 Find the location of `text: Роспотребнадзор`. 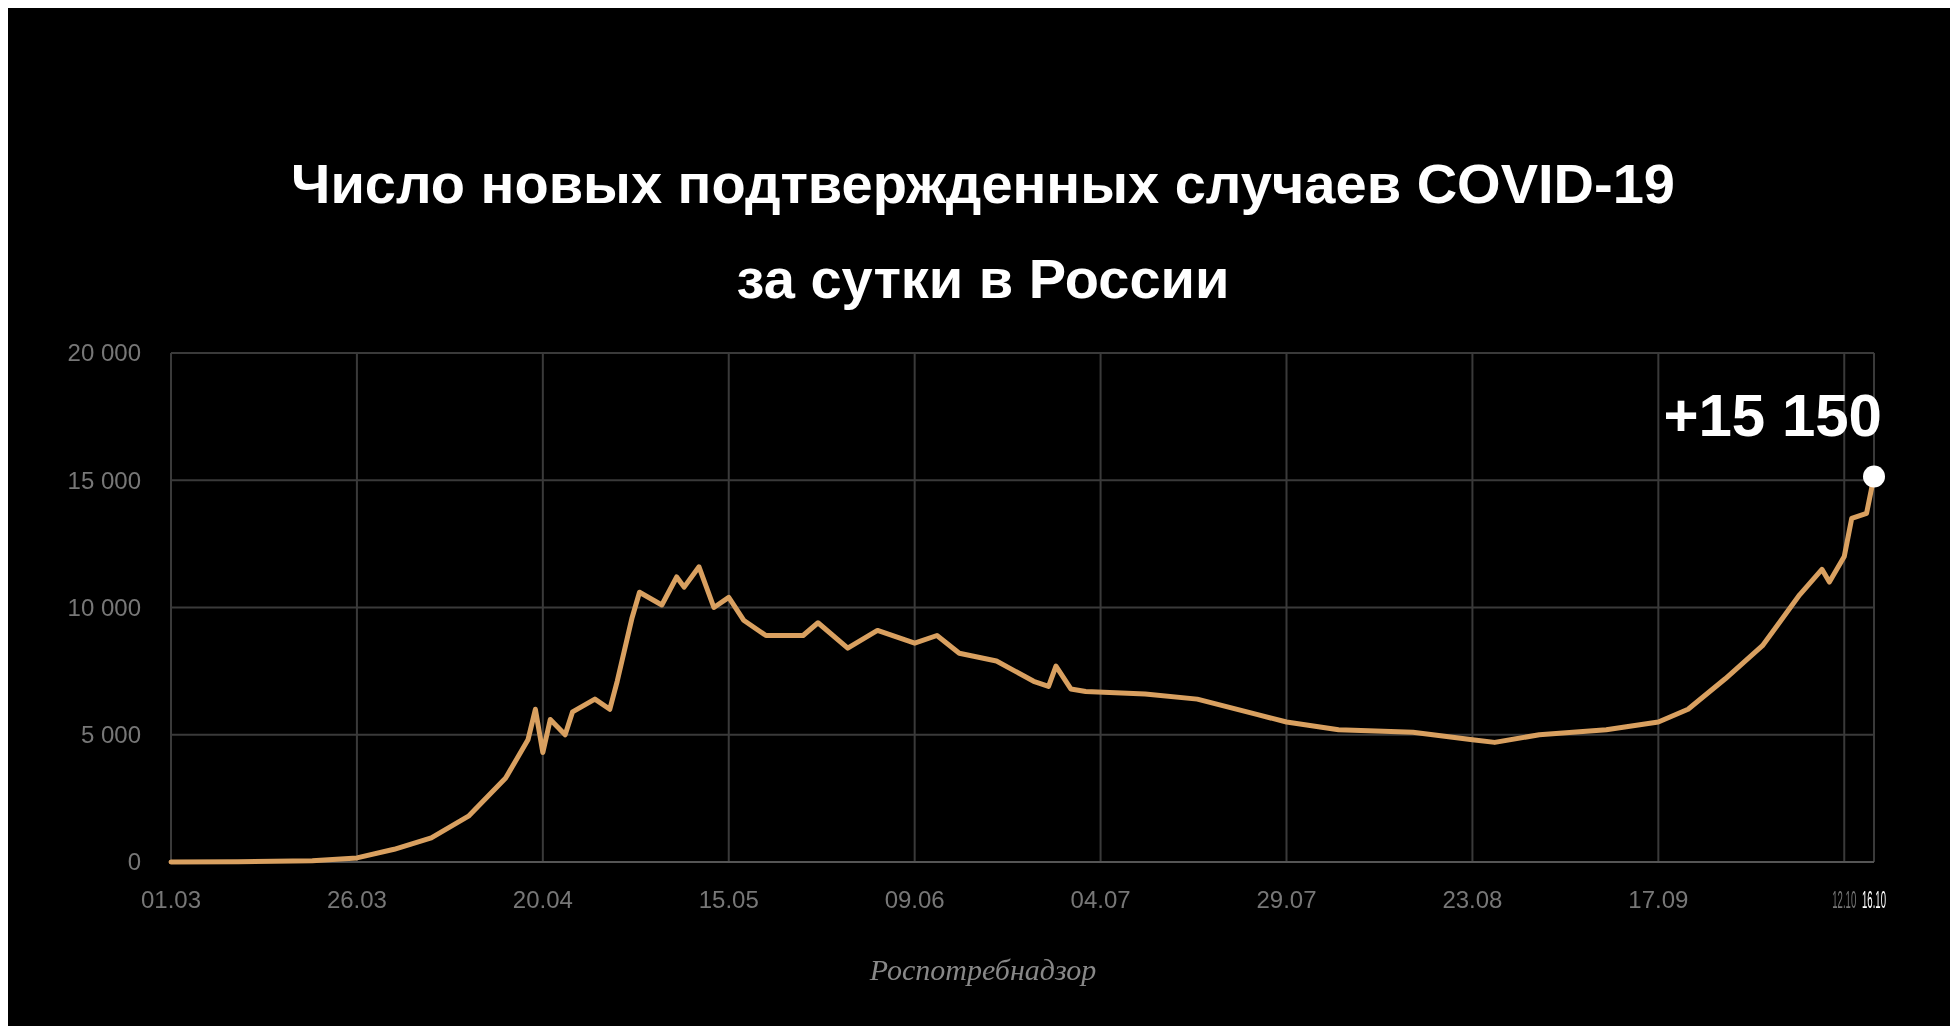

text: Роспотребнадзор is located at coordinates (982, 969).